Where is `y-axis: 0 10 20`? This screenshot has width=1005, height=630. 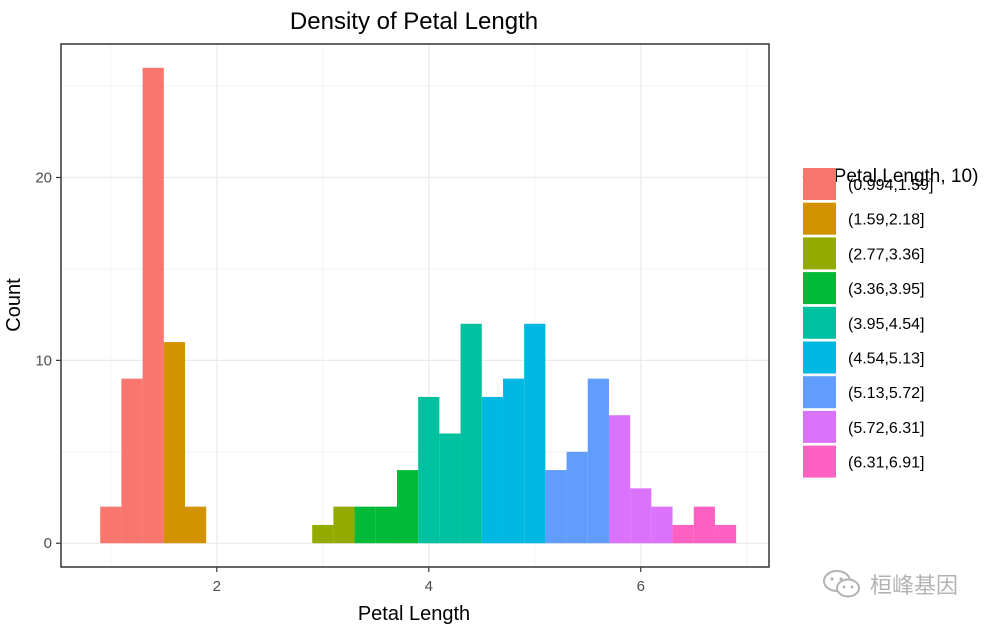
y-axis: 0 10 20 is located at coordinates (48, 360).